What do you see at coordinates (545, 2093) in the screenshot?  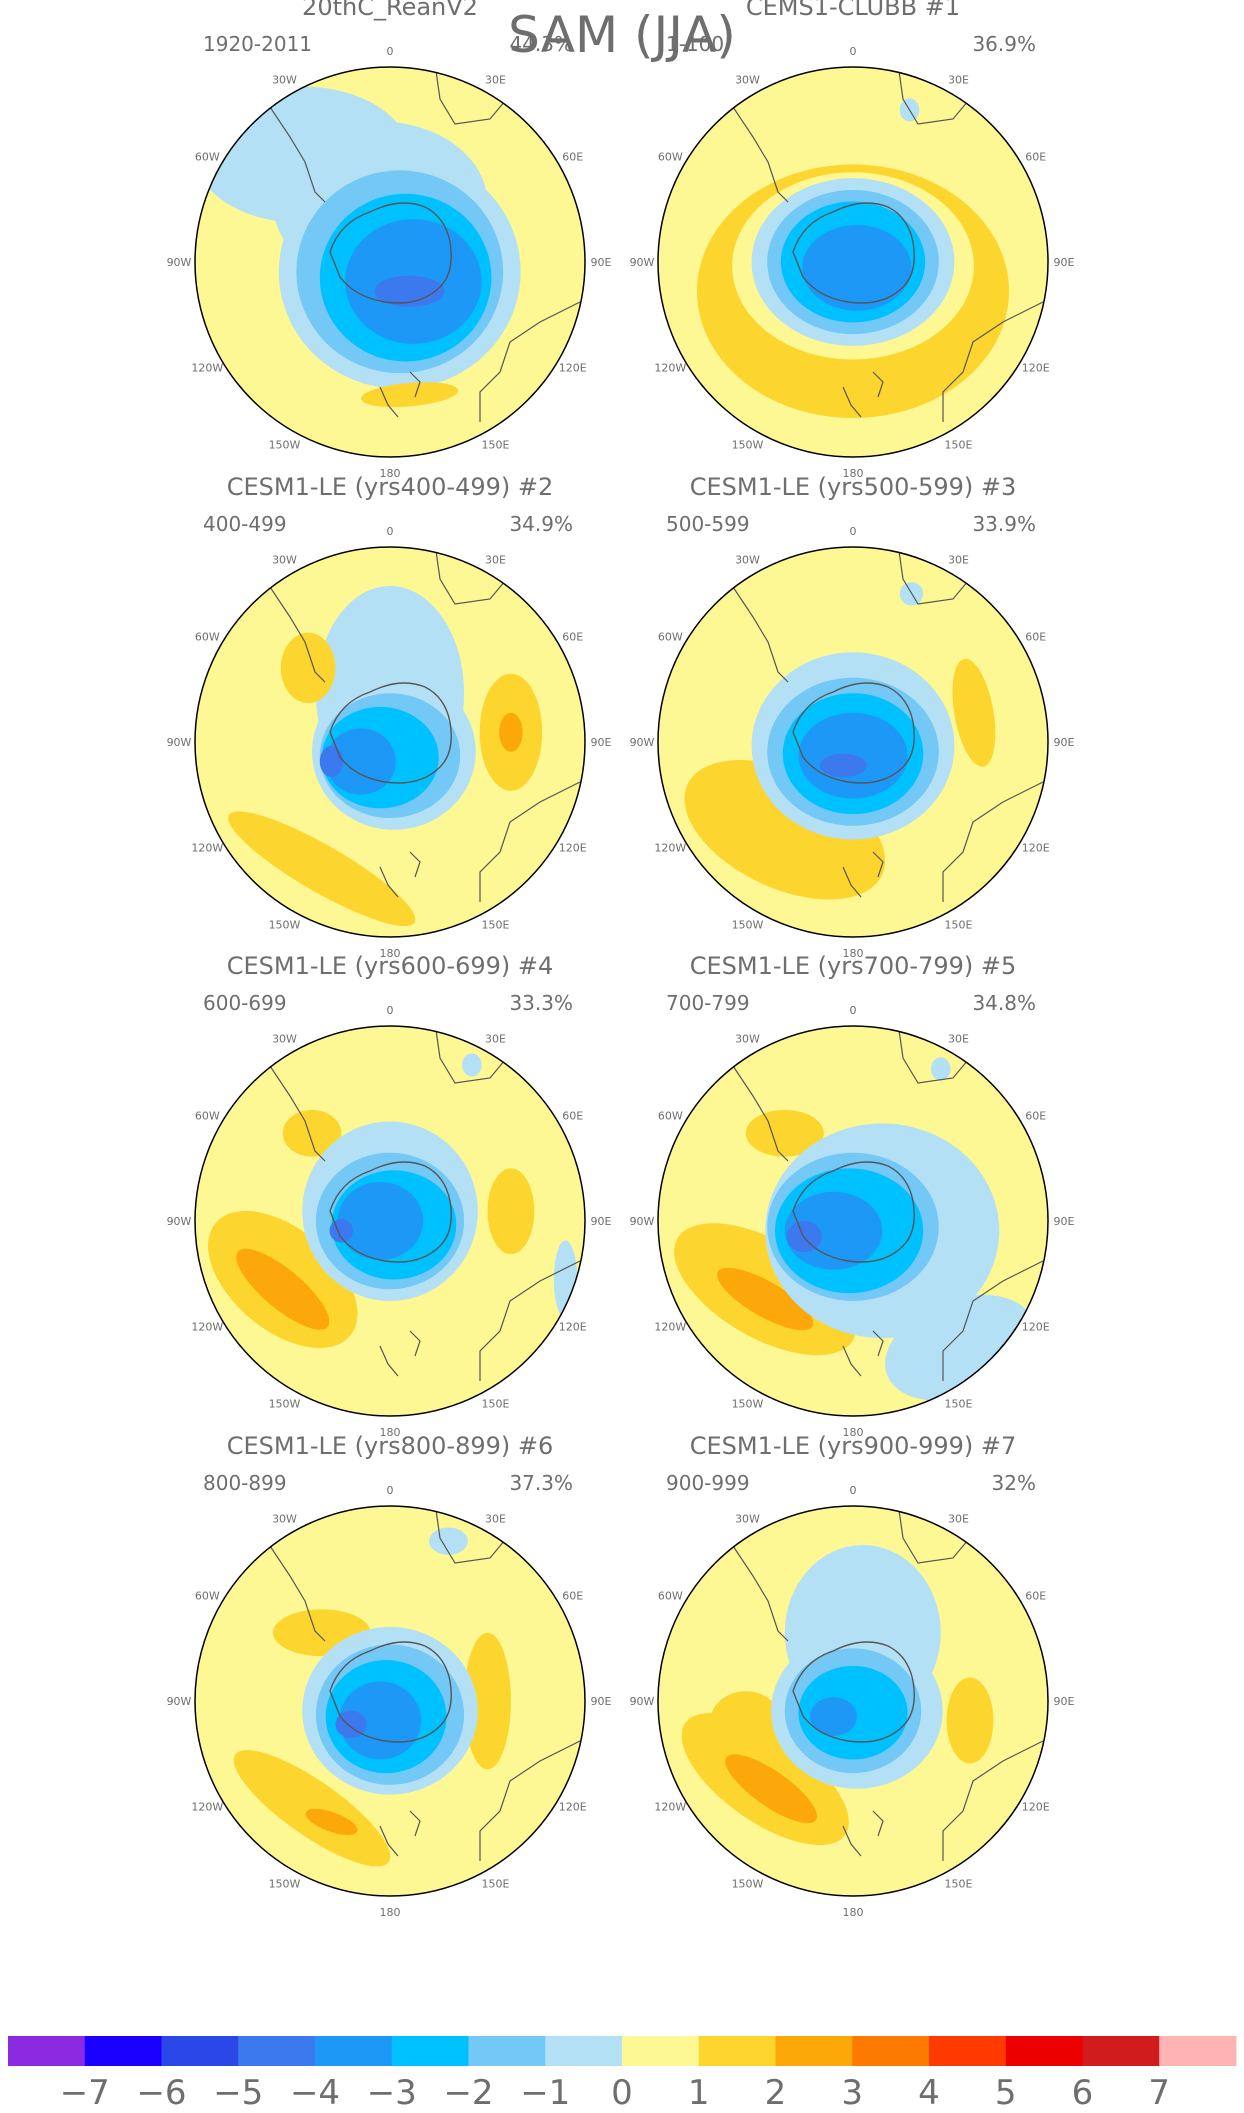 I see `colorbar-label: −1` at bounding box center [545, 2093].